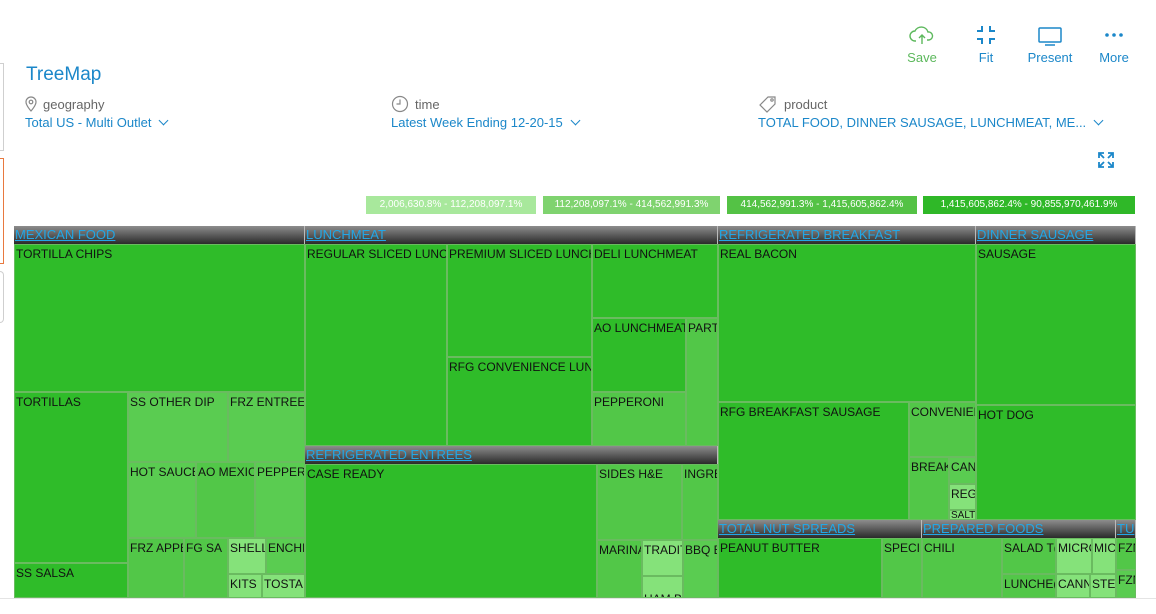 The image size is (1156, 614). What do you see at coordinates (2, 211) in the screenshot?
I see `left-panel-edge-middle` at bounding box center [2, 211].